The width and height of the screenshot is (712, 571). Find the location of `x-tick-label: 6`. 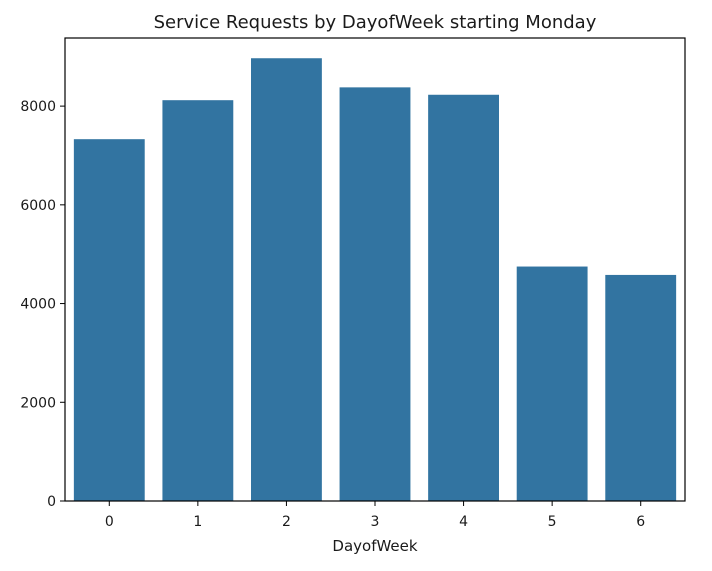

x-tick-label: 6 is located at coordinates (640, 522).